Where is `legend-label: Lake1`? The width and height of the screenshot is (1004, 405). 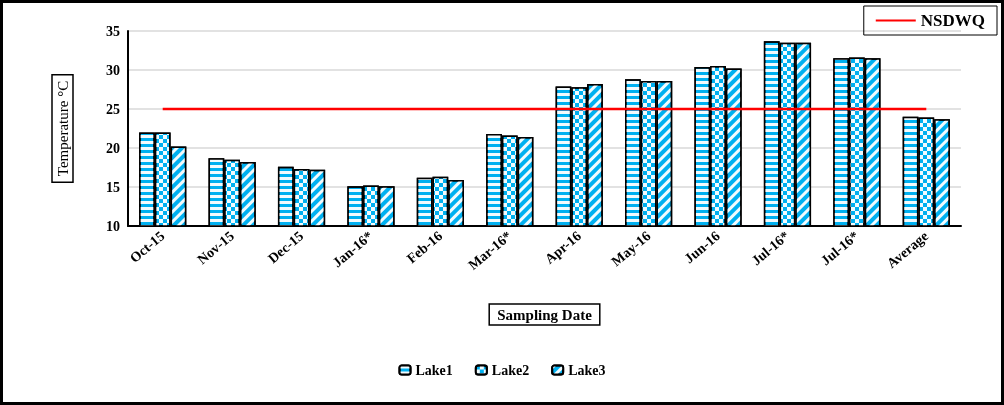 legend-label: Lake1 is located at coordinates (434, 370).